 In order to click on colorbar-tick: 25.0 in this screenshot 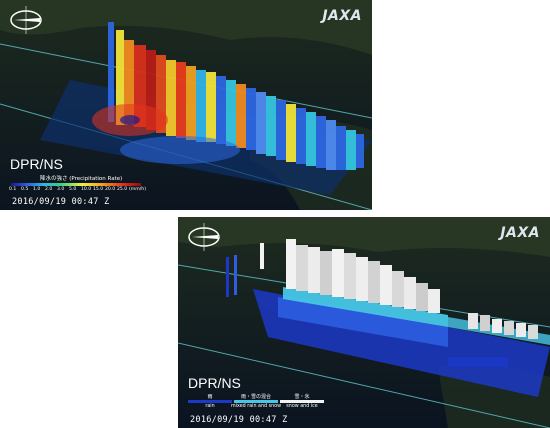, I will do `click(122, 189)`.